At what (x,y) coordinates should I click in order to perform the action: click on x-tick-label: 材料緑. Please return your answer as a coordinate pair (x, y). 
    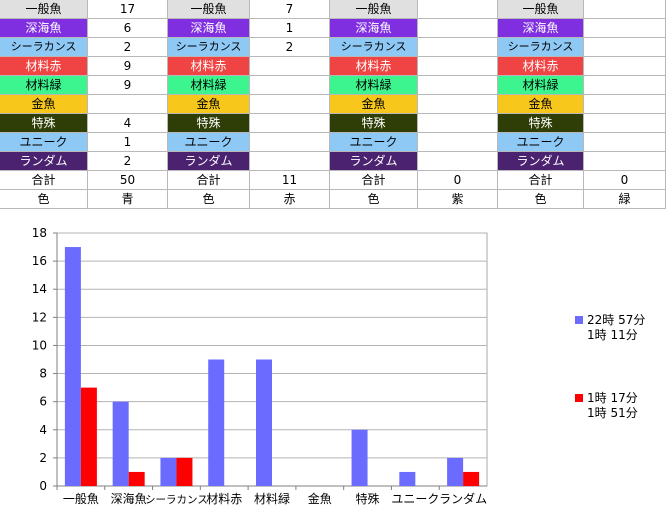
    Looking at the image, I should click on (272, 498).